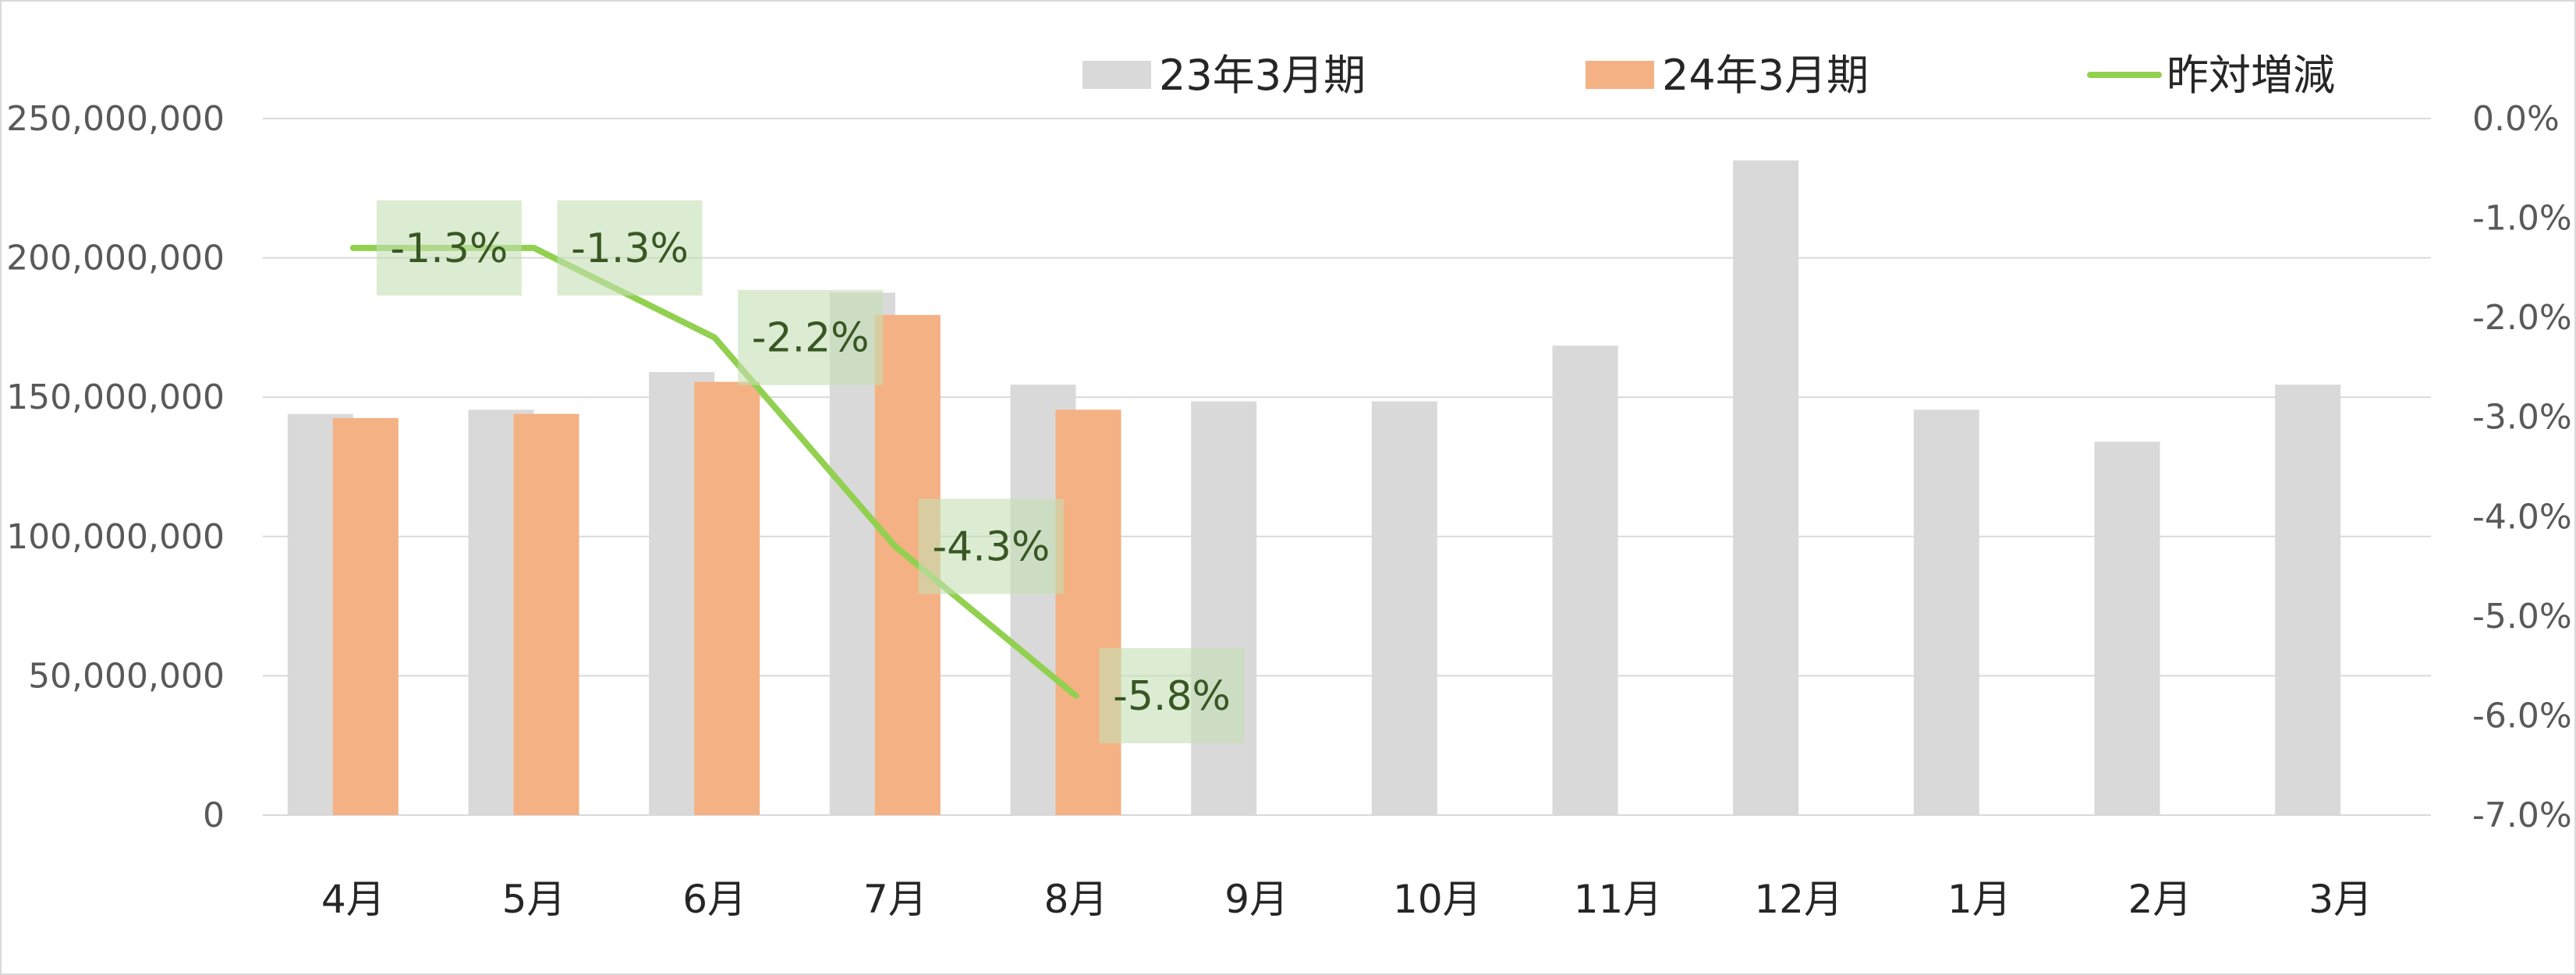 The height and width of the screenshot is (975, 2576). What do you see at coordinates (2522, 517) in the screenshot?
I see `y-right-tick-label: -4.0%` at bounding box center [2522, 517].